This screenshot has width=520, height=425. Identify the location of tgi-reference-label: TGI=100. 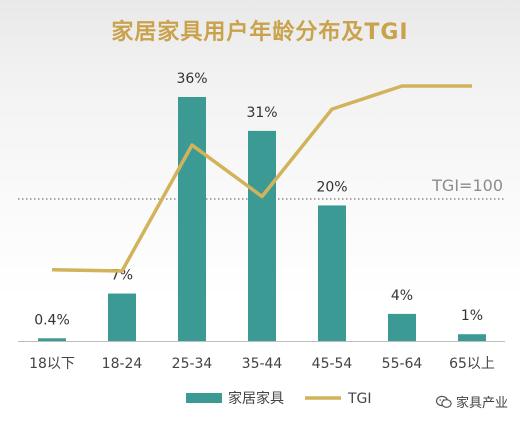
(467, 185).